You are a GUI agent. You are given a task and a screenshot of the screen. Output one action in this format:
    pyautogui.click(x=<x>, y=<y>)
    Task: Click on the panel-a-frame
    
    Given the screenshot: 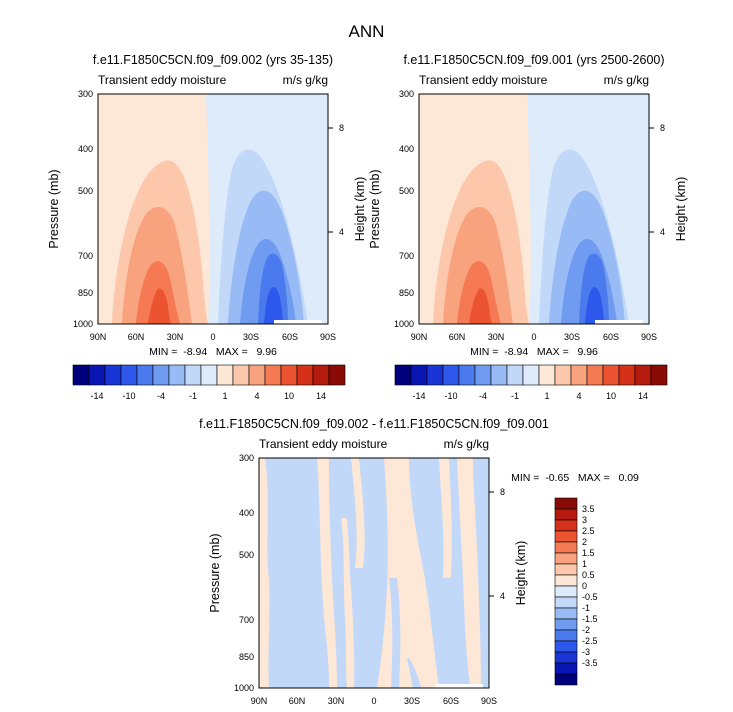 What is the action you would take?
    pyautogui.click(x=213, y=209)
    